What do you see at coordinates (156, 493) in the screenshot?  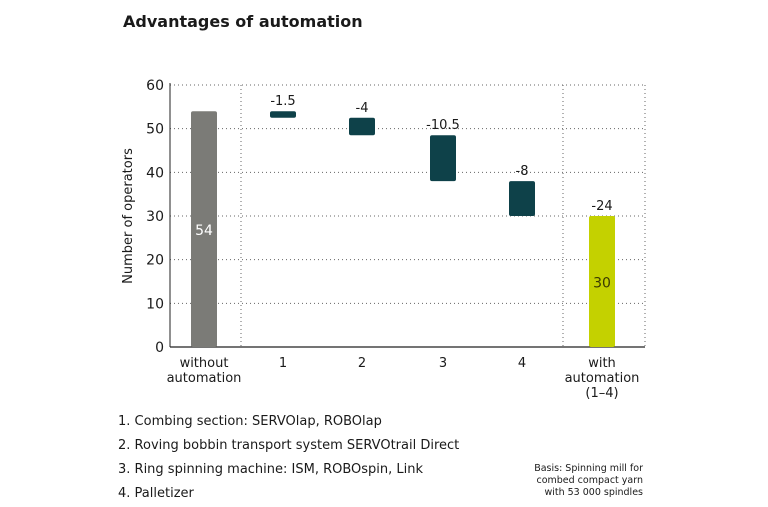 I see `legend-item-4: 4. Palletizer` at bounding box center [156, 493].